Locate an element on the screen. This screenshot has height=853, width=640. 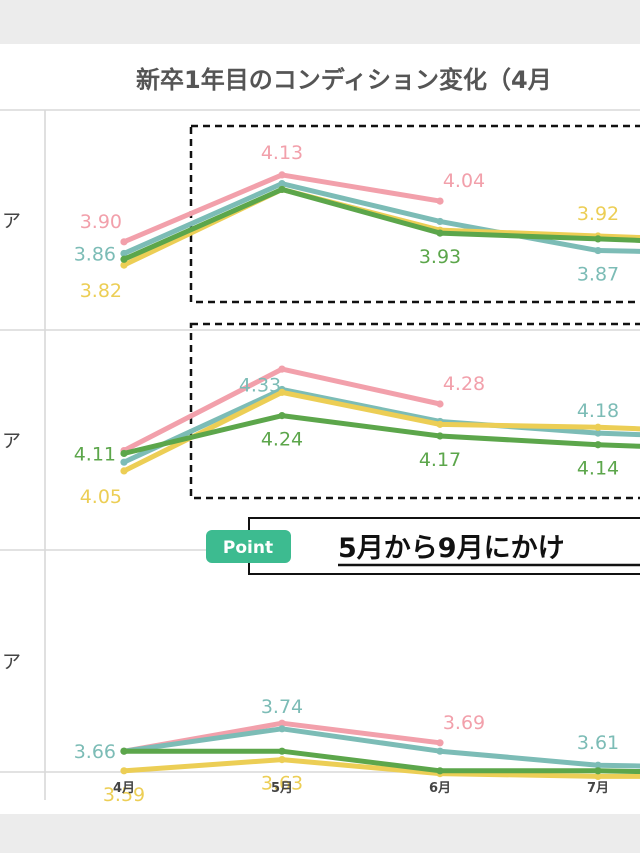
data-label: 3.93 is located at coordinates (440, 257).